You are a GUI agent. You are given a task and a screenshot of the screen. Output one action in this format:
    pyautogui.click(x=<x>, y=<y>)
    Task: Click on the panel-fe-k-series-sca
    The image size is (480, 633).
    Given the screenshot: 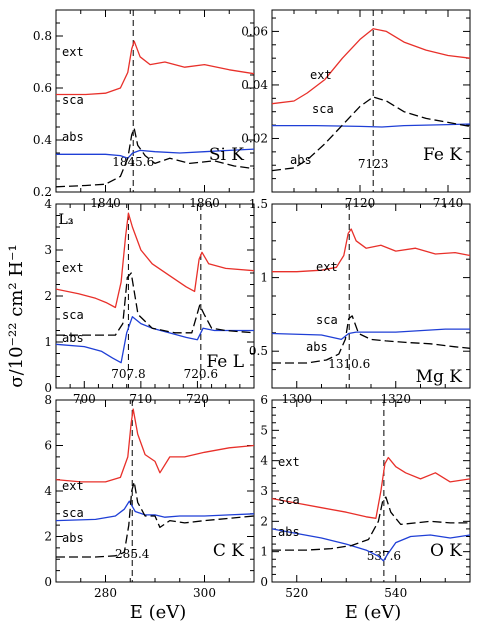 What is the action you would take?
    pyautogui.click(x=371, y=125)
    